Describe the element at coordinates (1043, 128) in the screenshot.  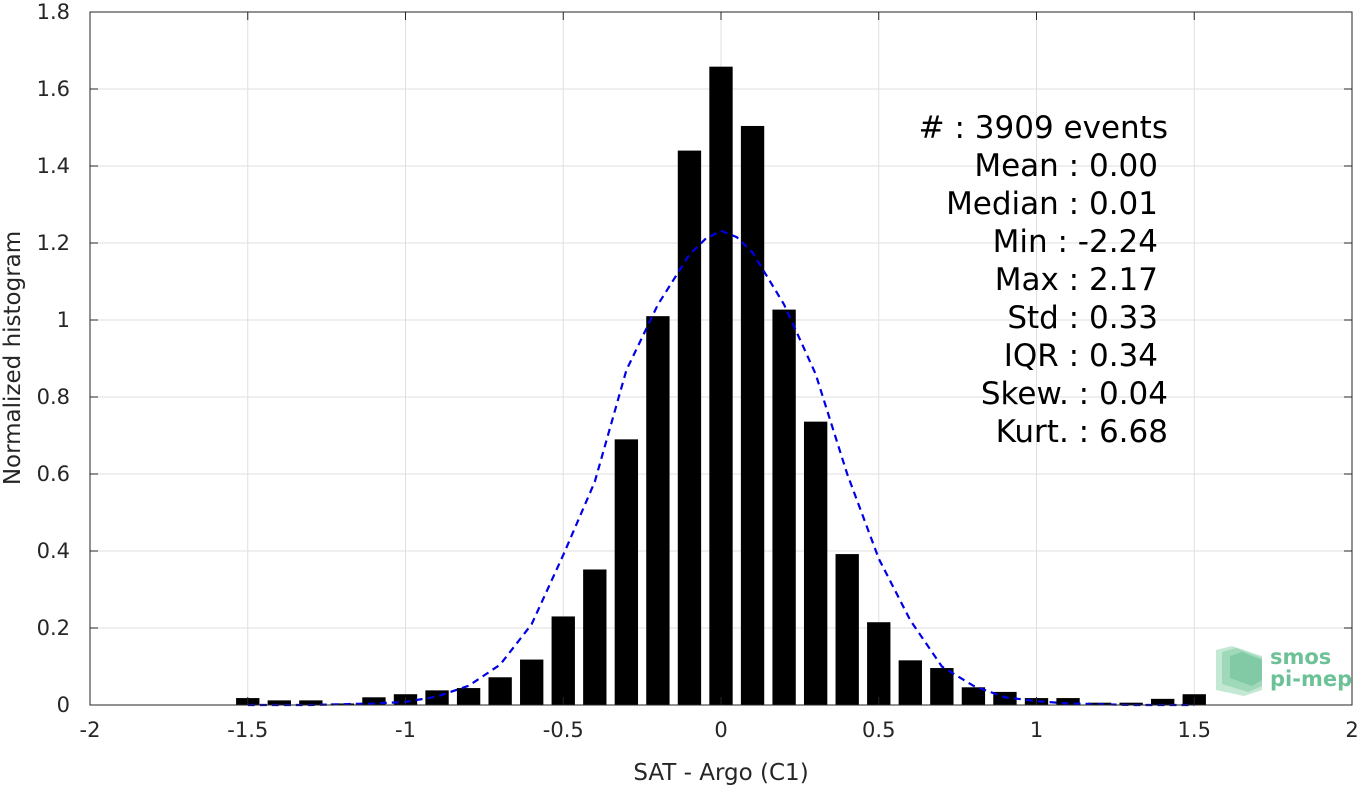
I see `stat-line: # : 3909 events` at that location.